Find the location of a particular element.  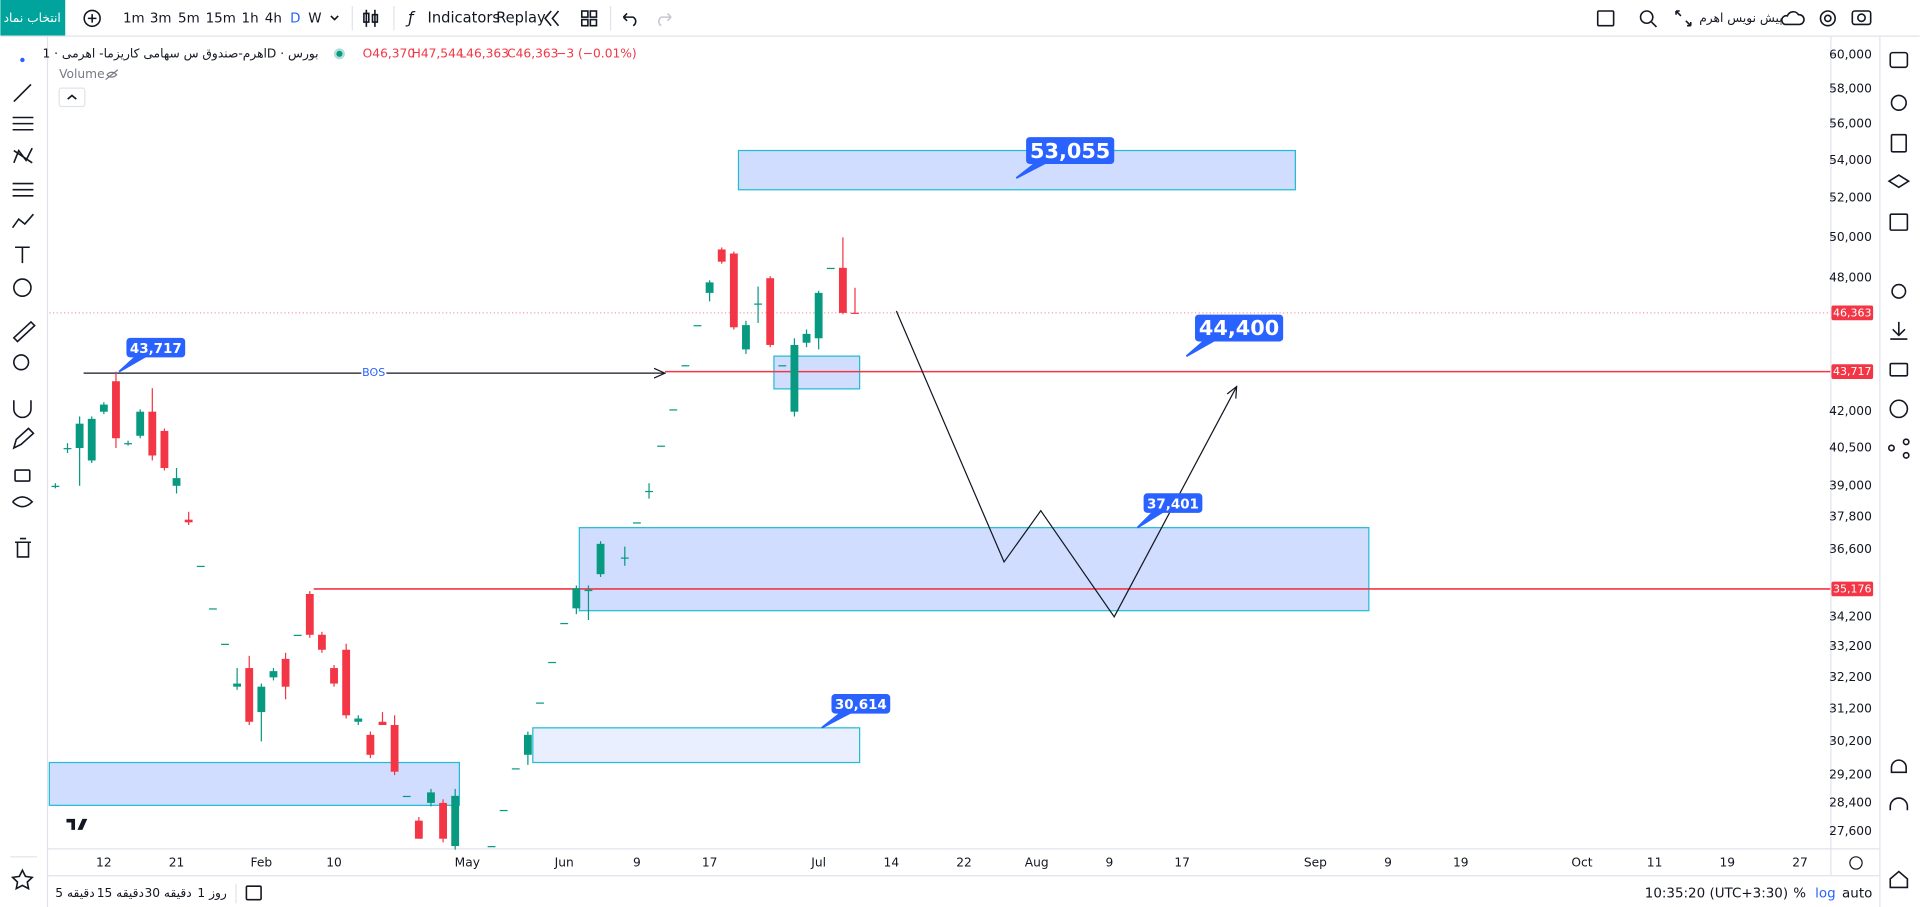

callout-label: 53,055 is located at coordinates (1070, 151).